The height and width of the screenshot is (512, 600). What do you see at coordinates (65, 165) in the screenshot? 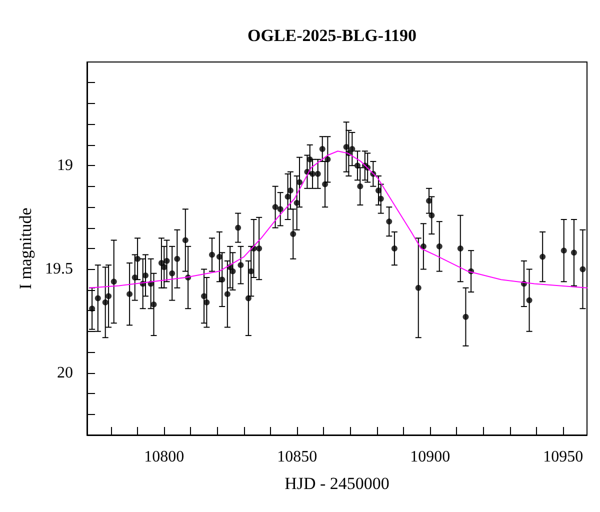
I see `y-tick-label: 19` at bounding box center [65, 165].